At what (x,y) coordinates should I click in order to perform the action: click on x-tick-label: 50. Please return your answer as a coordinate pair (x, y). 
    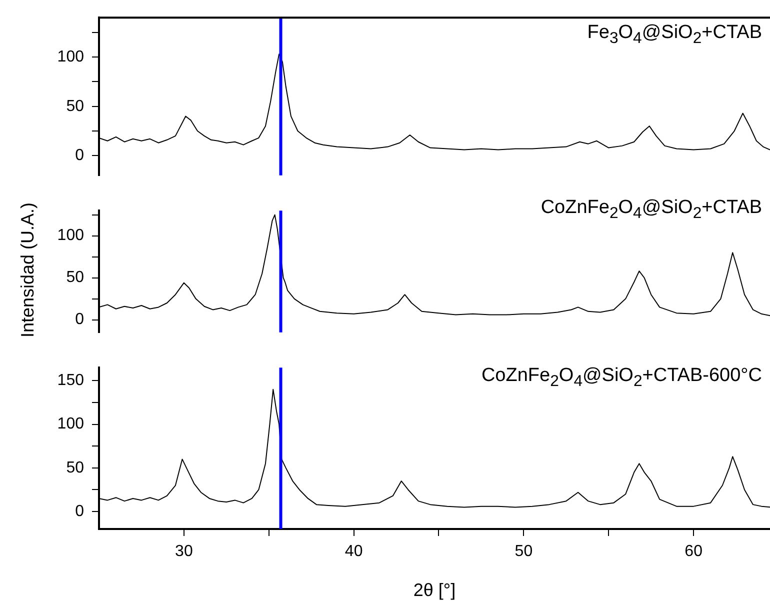
    Looking at the image, I should click on (523, 551).